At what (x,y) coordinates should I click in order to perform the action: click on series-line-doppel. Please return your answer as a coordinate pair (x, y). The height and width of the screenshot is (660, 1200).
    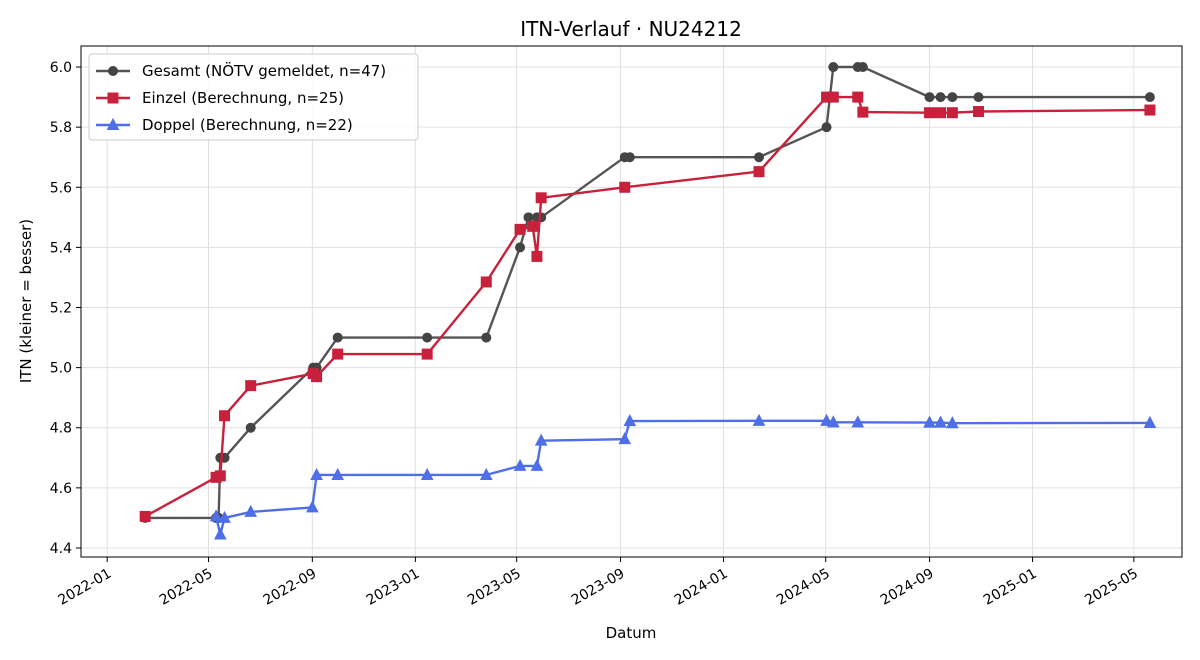
    Looking at the image, I should click on (682, 477).